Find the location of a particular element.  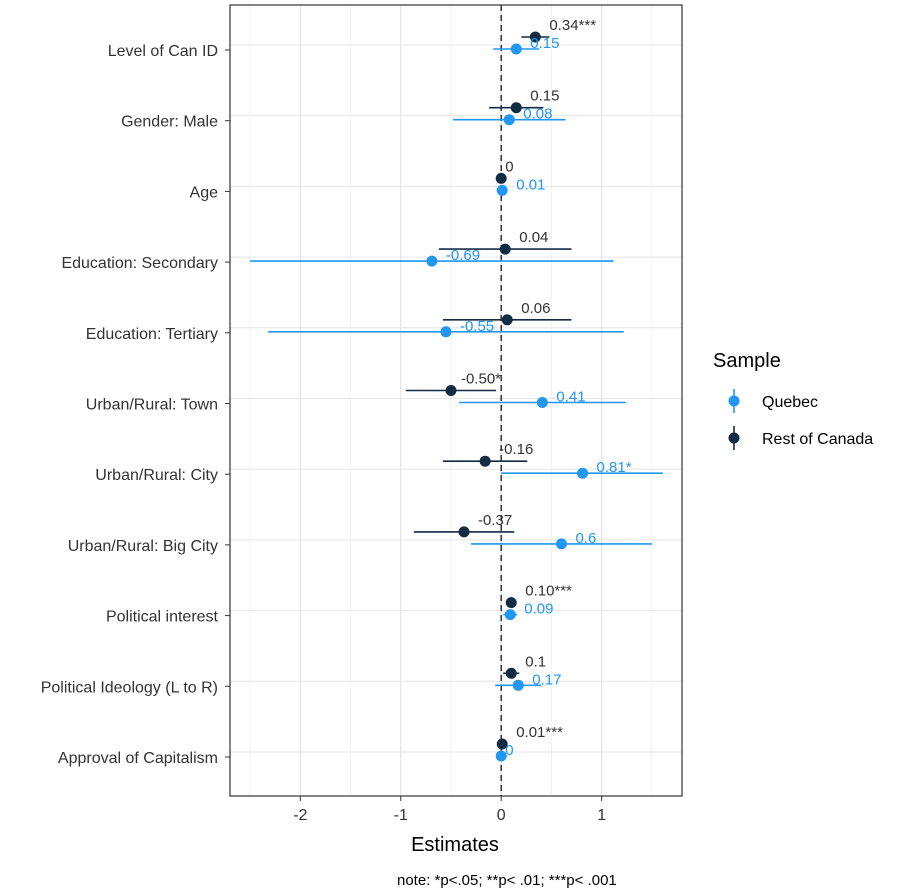

data-label: 0.1 is located at coordinates (535, 661).